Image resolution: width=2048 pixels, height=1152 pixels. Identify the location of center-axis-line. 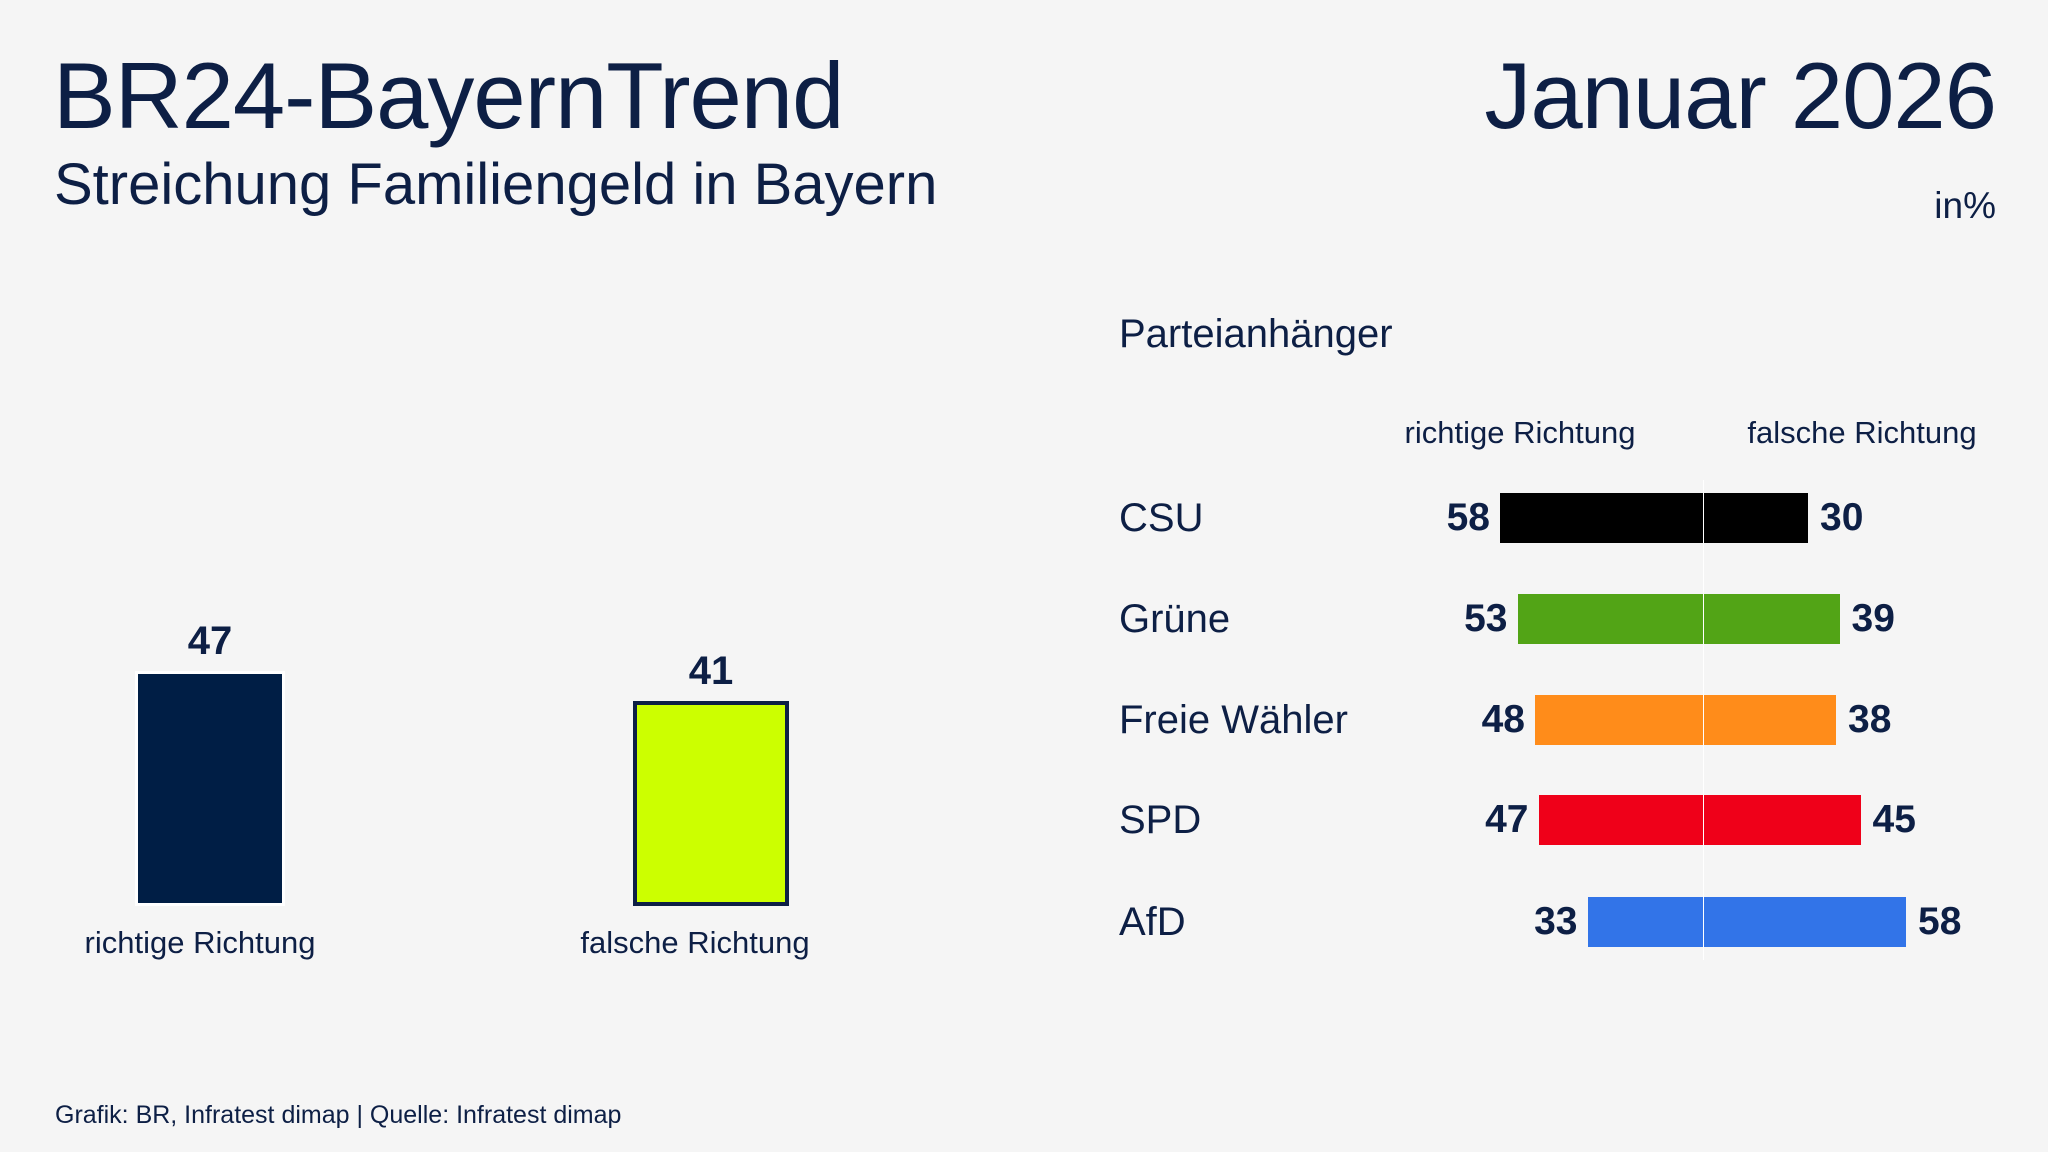
(1703, 720).